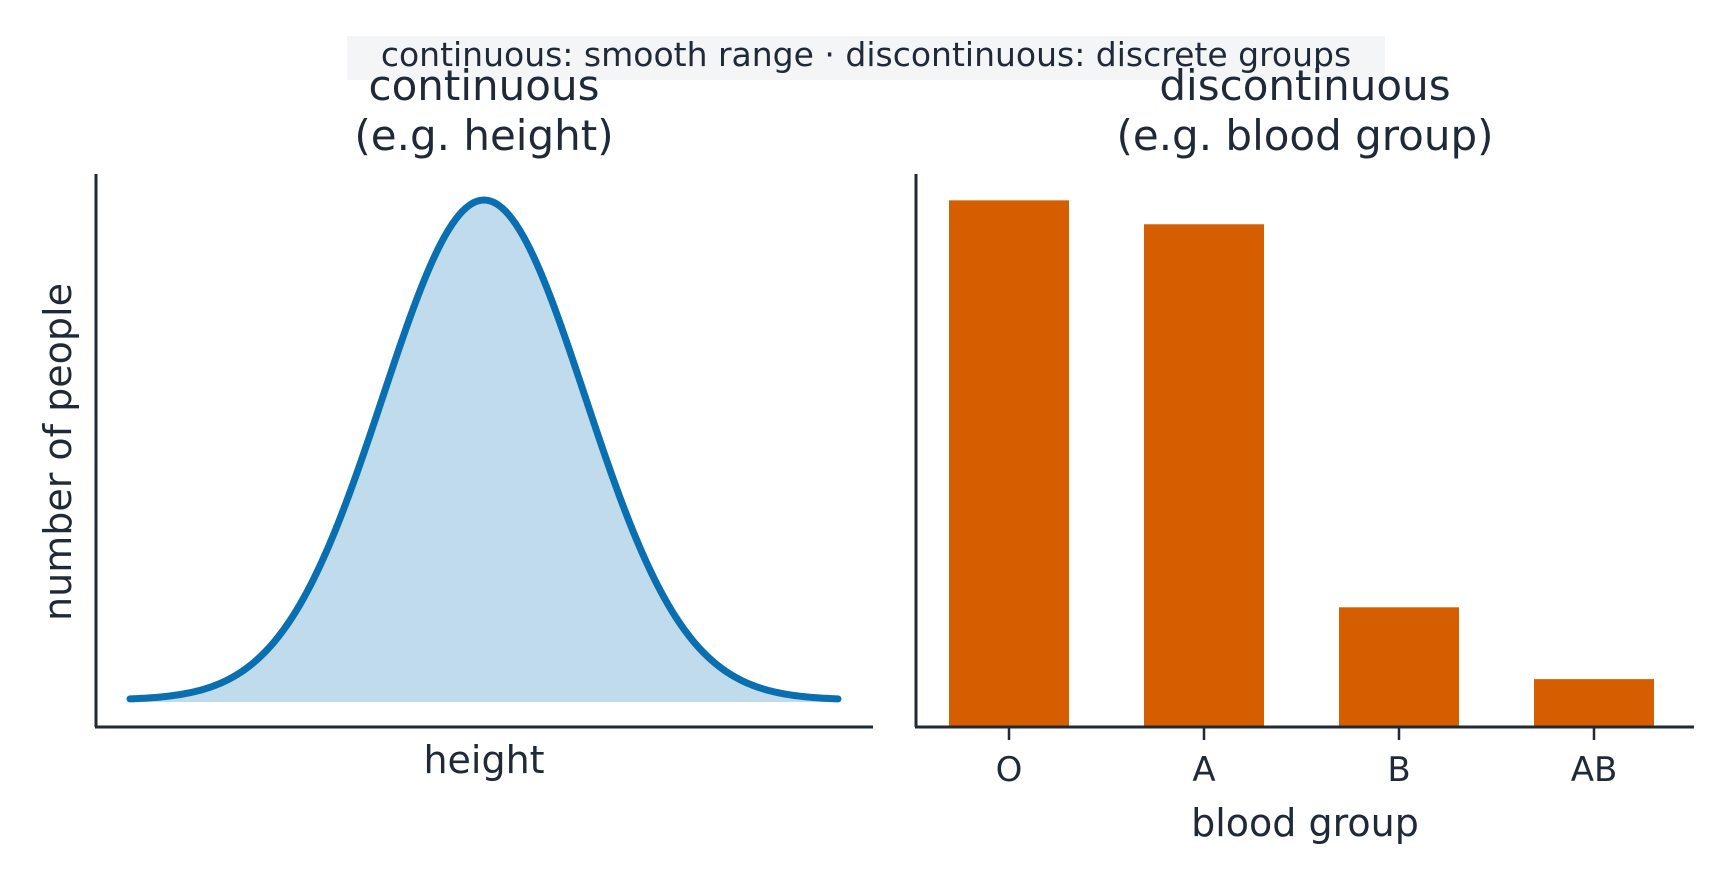  I want to click on discontinuous-title-line-1: discontinuous, so click(1304, 85).